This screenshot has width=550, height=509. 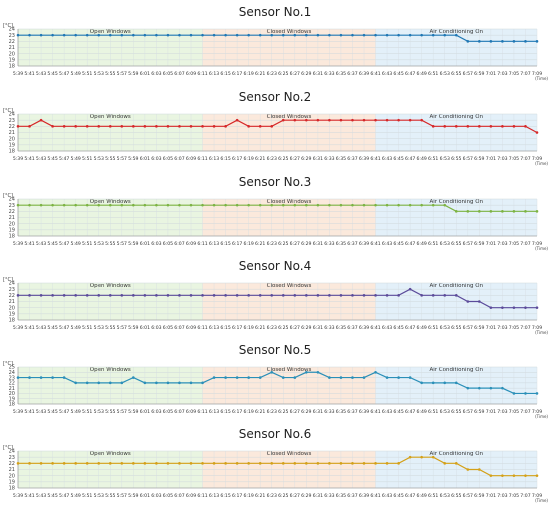 I want to click on x-tick-label: 6:25, so click(x=283, y=244).